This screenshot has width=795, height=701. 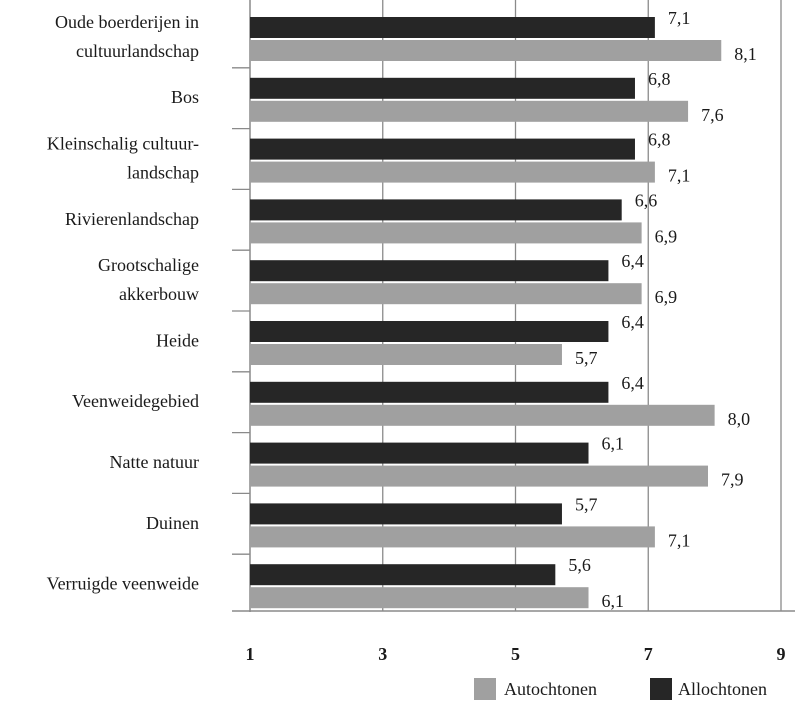 I want to click on category-label: Oude boerderijen in, so click(x=127, y=22).